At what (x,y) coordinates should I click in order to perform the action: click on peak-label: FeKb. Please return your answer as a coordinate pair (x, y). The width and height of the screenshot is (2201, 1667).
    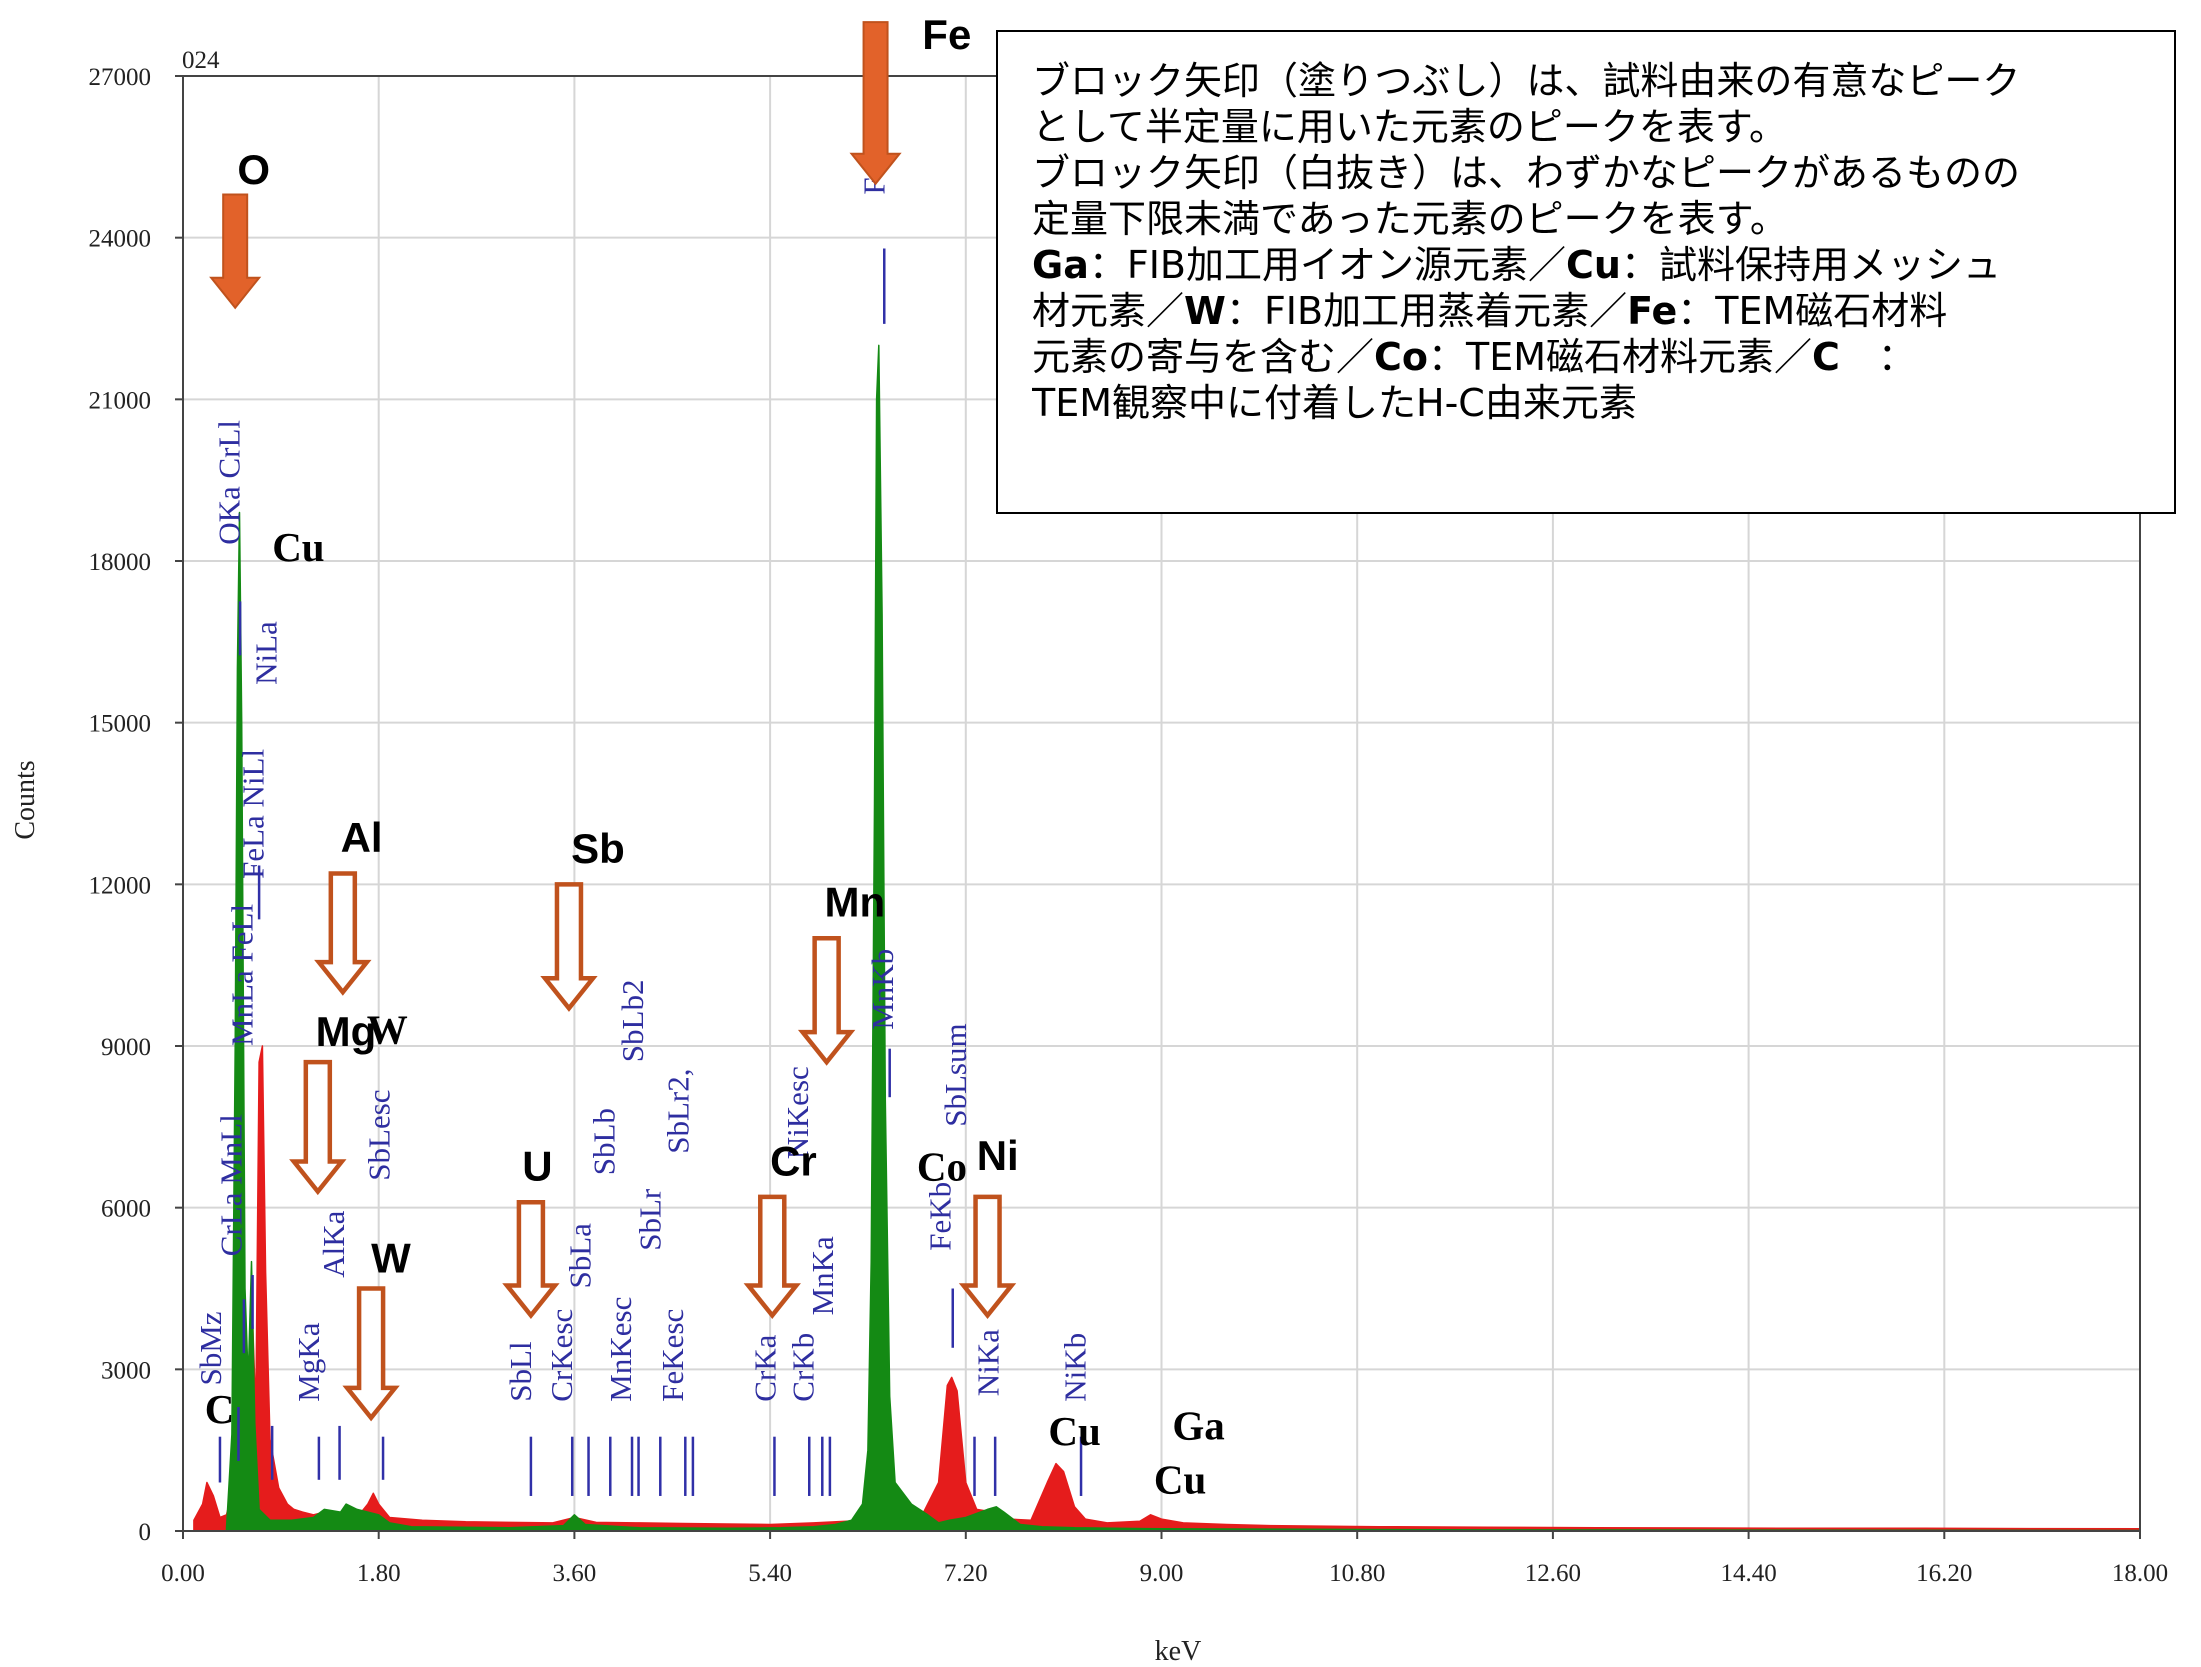
    Looking at the image, I should click on (940, 1216).